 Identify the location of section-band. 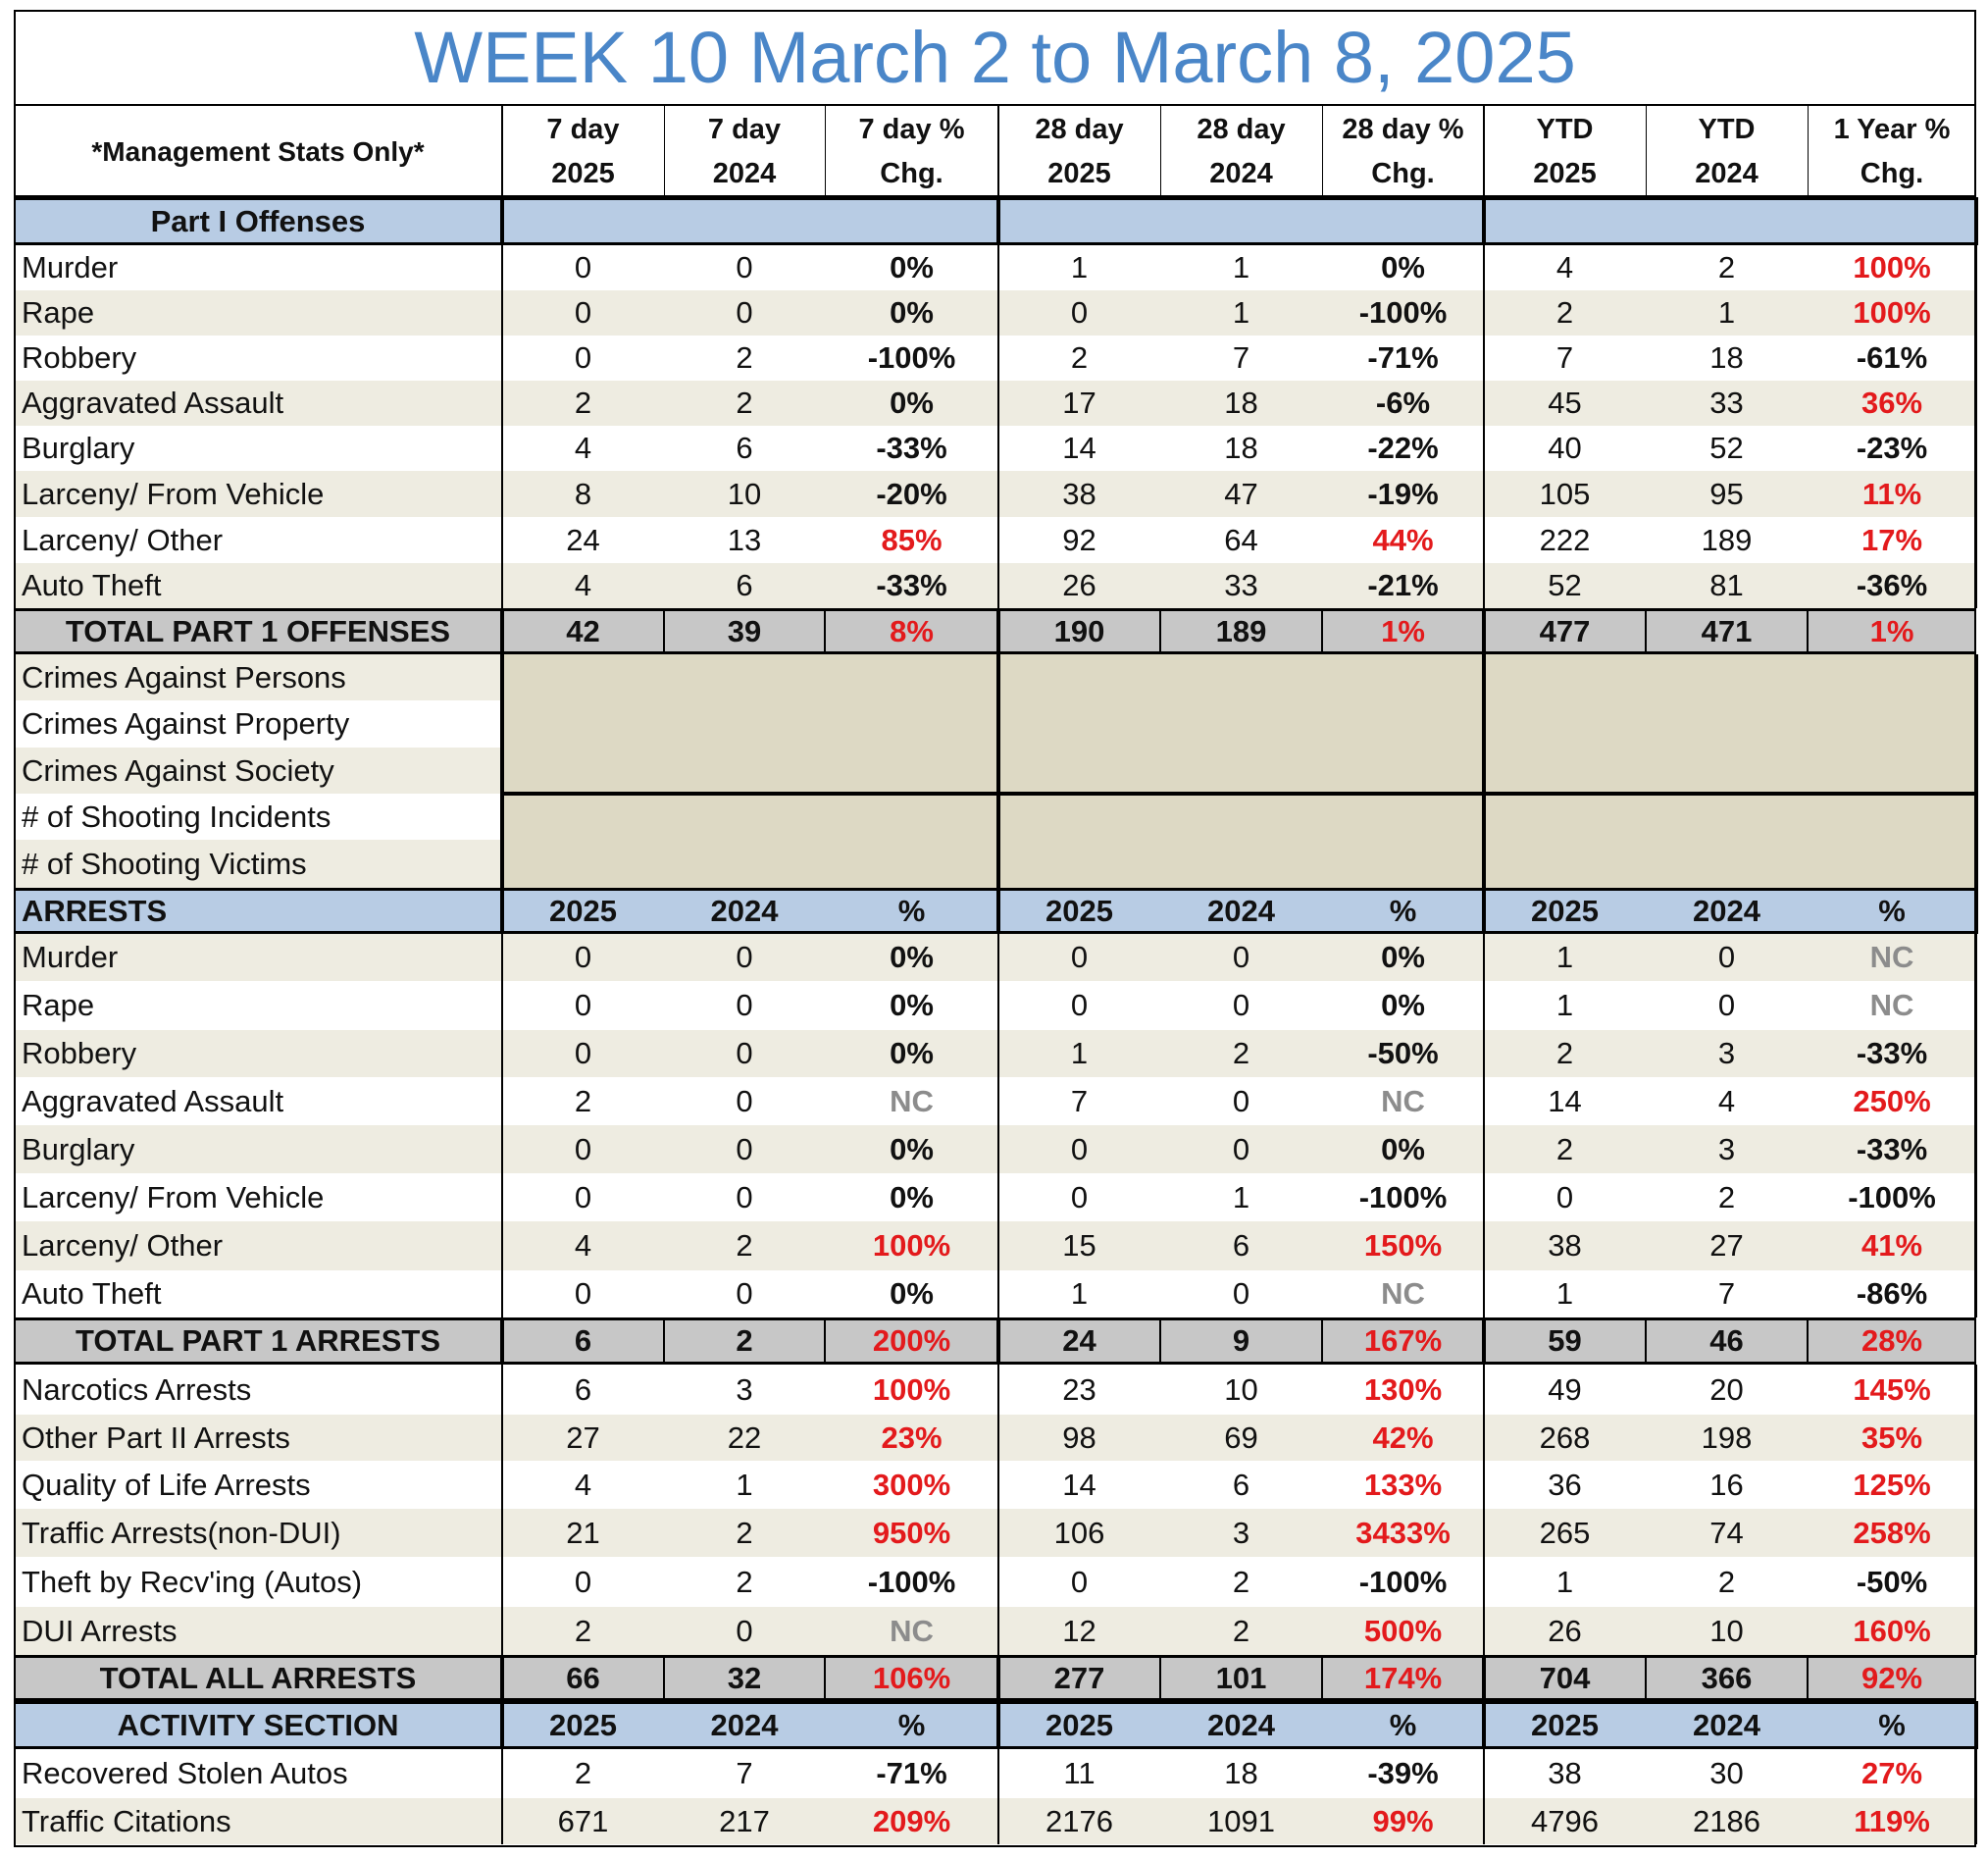
(995, 1725).